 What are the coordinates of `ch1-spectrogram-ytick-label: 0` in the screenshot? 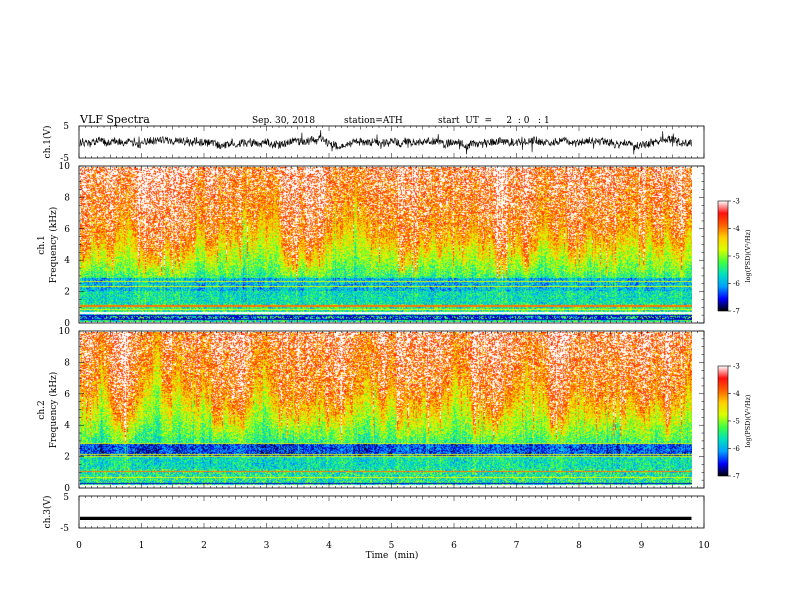 It's located at (67, 324).